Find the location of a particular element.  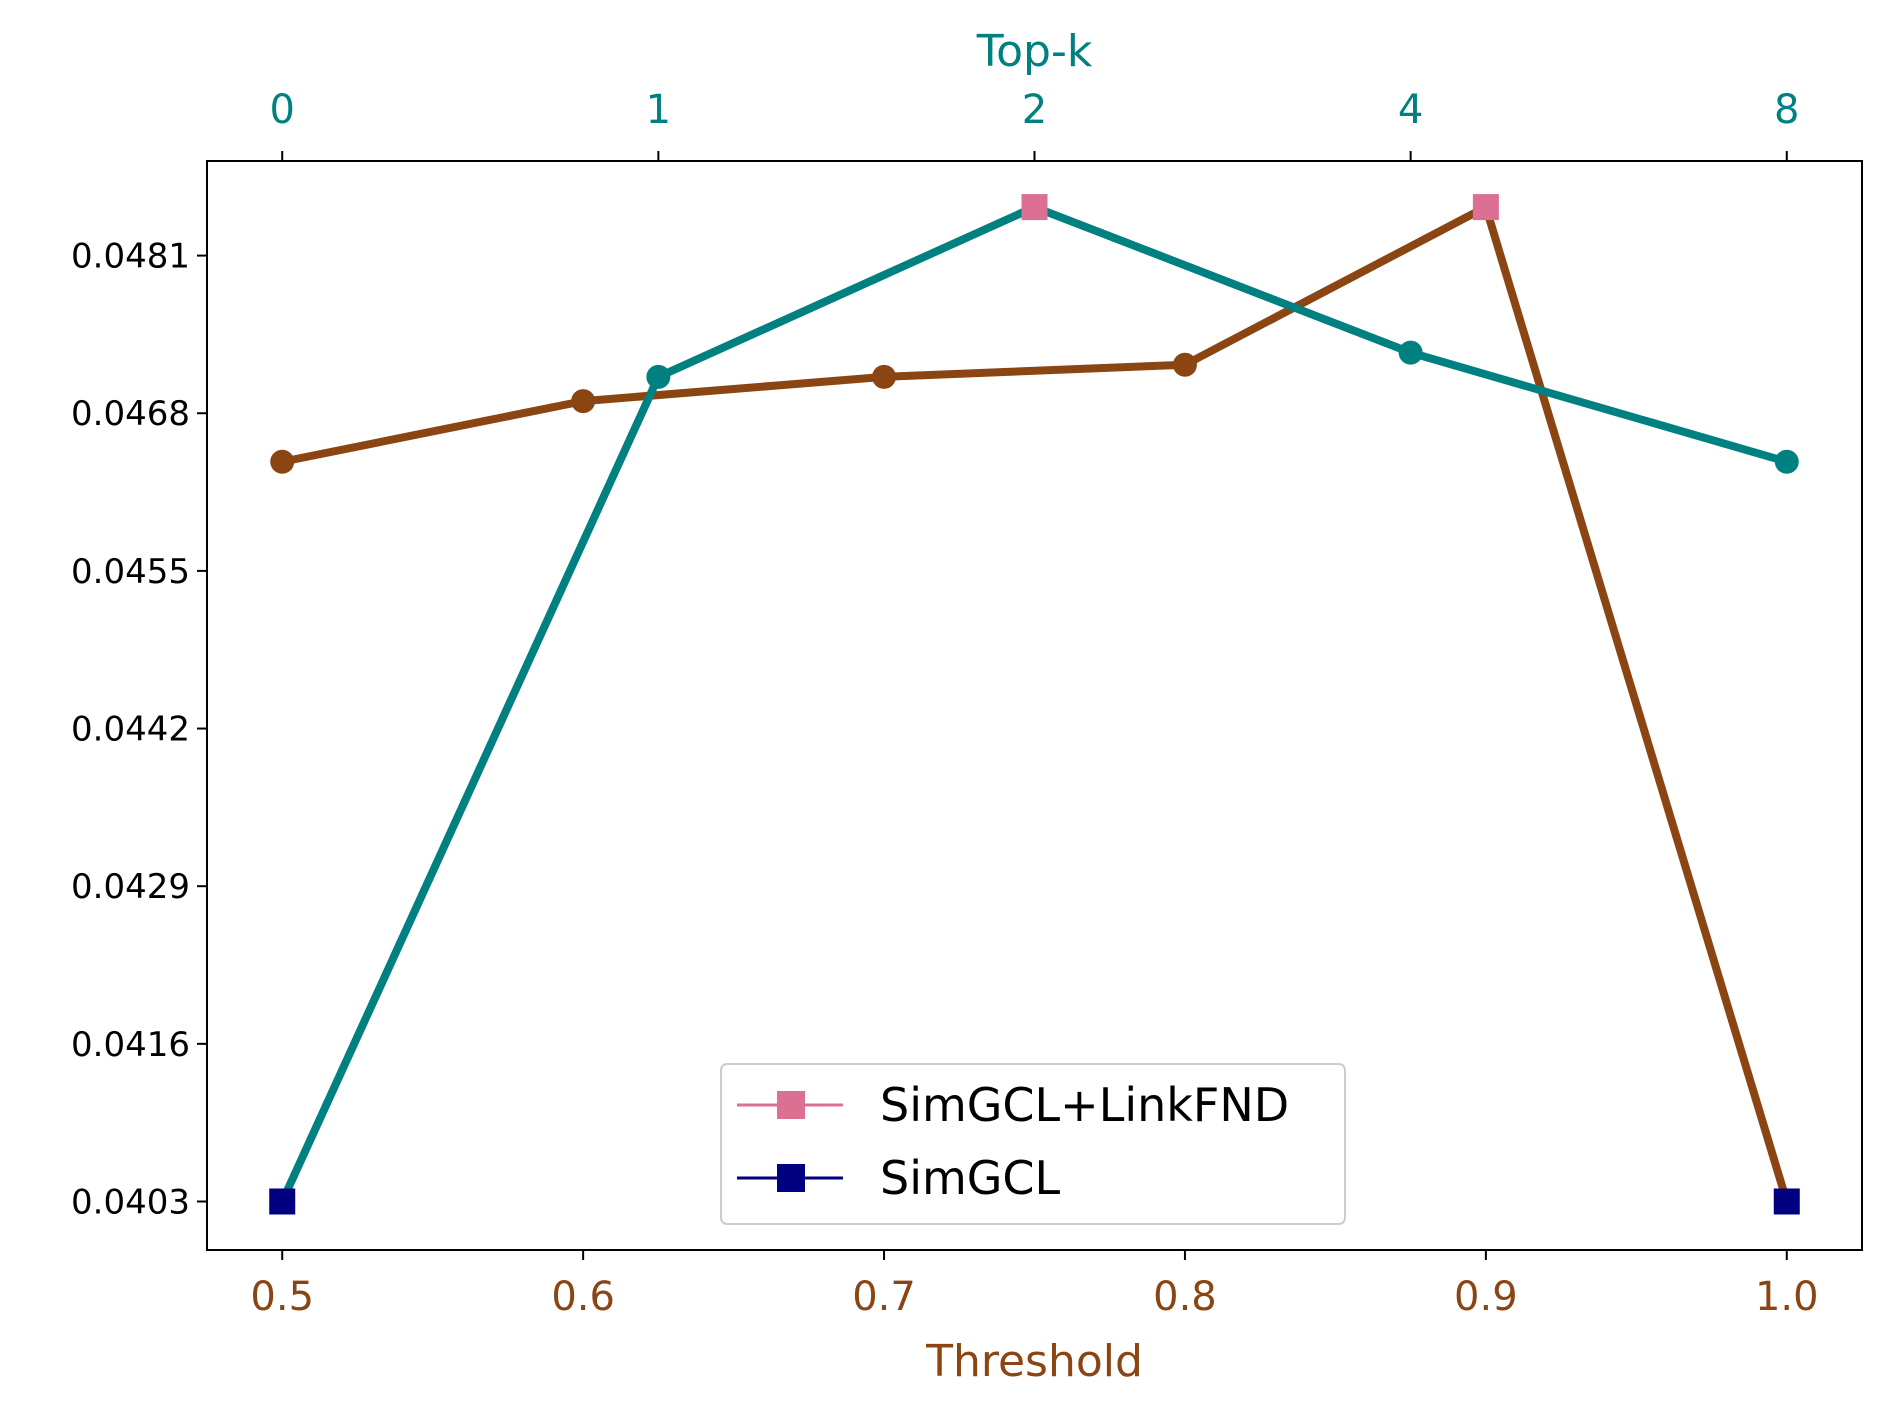

bottom-tick-label: 0.6 is located at coordinates (583, 1297).